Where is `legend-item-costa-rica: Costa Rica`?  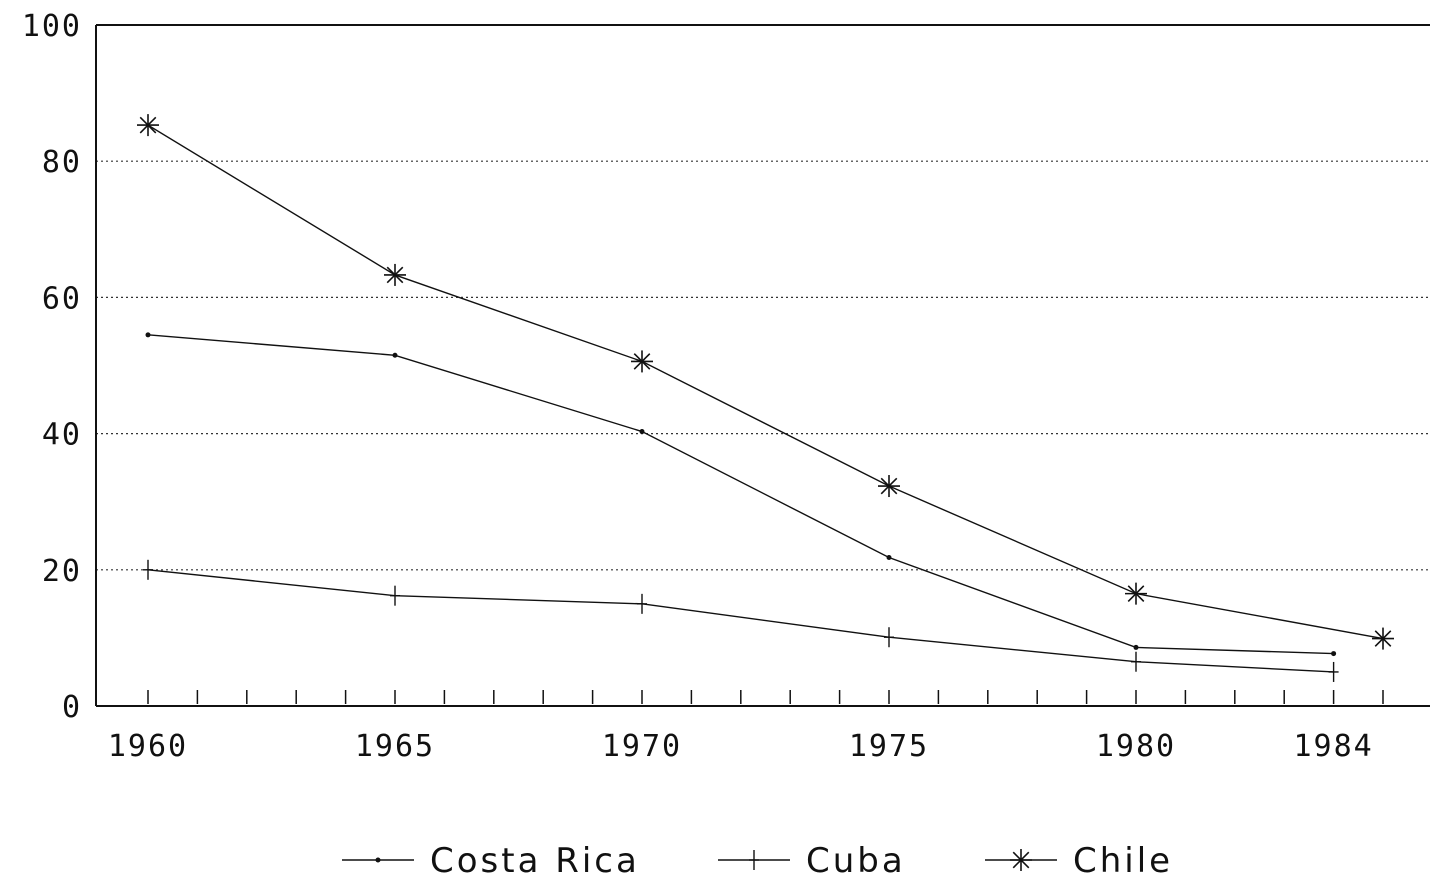
legend-item-costa-rica: Costa Rica is located at coordinates (491, 861).